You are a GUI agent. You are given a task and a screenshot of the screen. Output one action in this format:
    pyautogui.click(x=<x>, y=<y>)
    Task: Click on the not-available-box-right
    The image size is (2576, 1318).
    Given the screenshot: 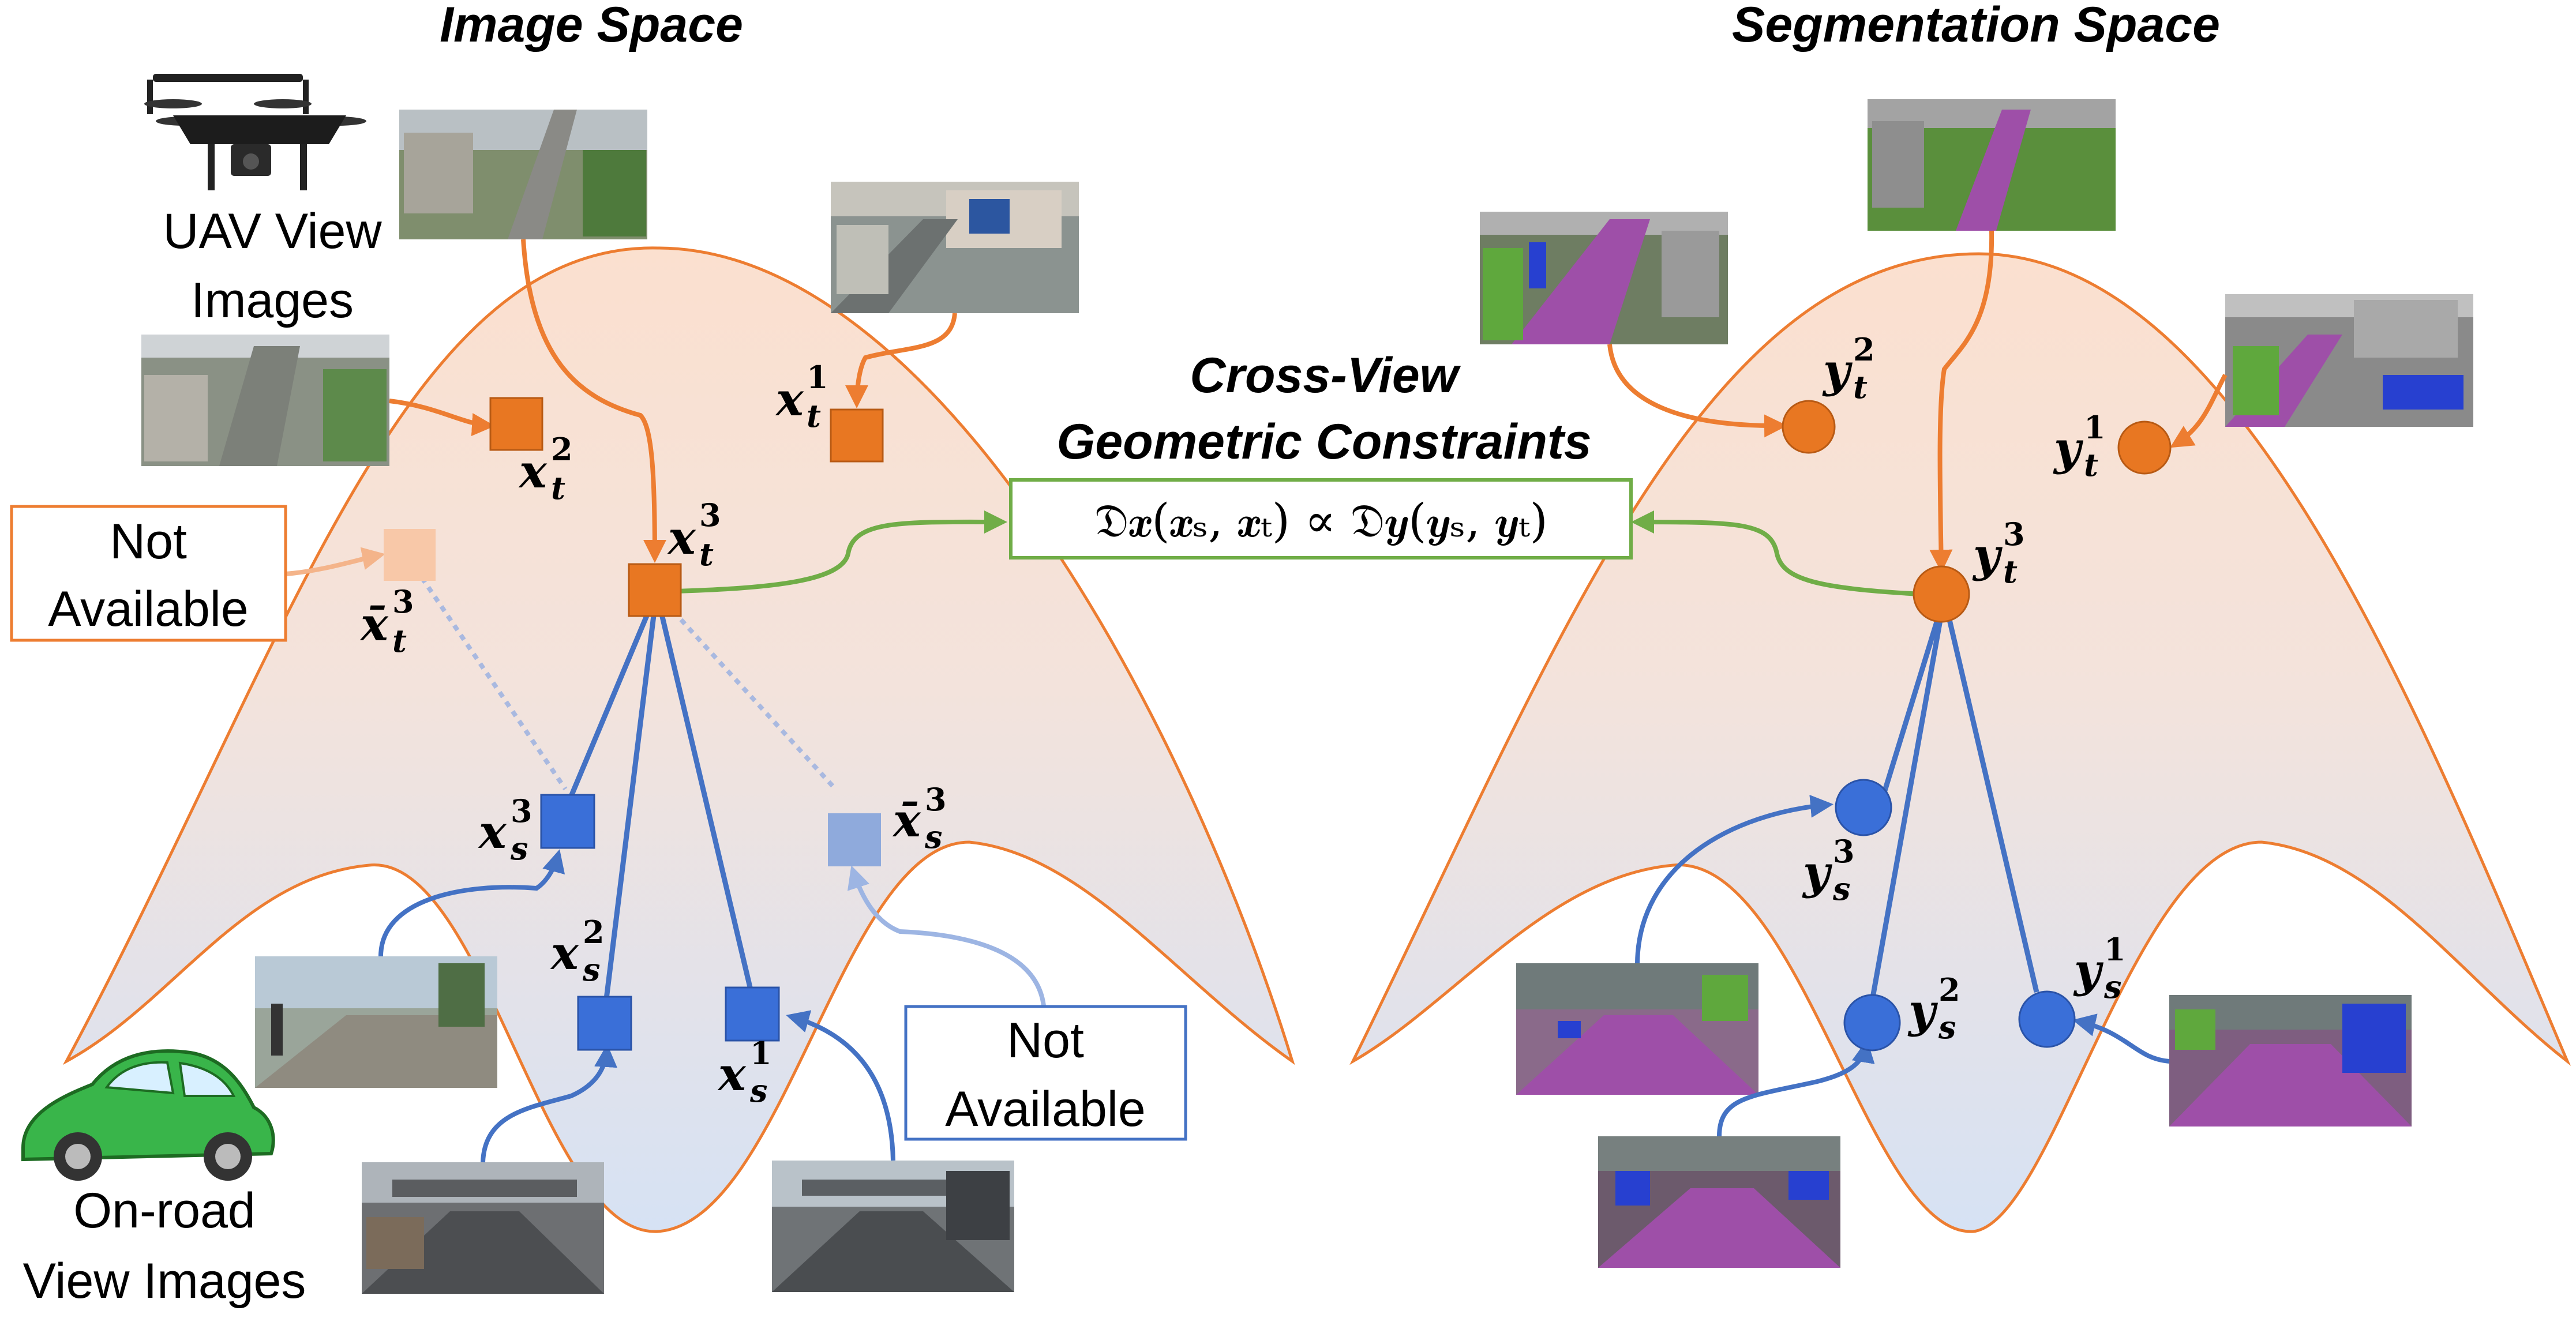 What is the action you would take?
    pyautogui.click(x=1045, y=1073)
    